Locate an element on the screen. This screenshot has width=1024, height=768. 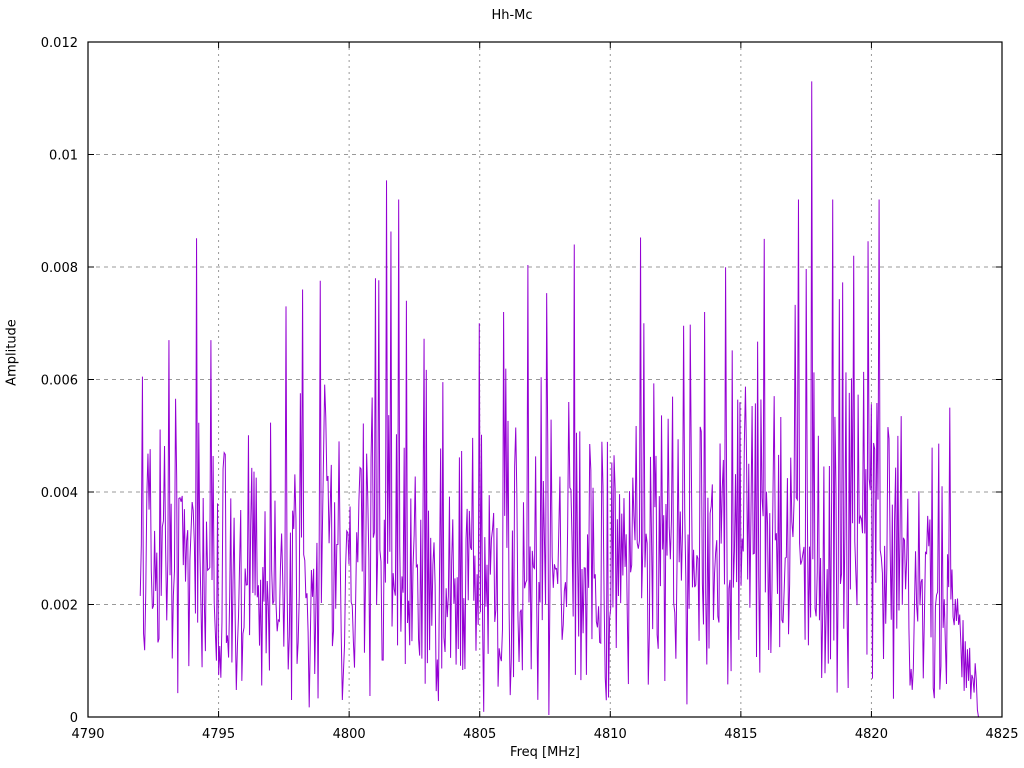
x-tick-label: 4815 is located at coordinates (740, 734).